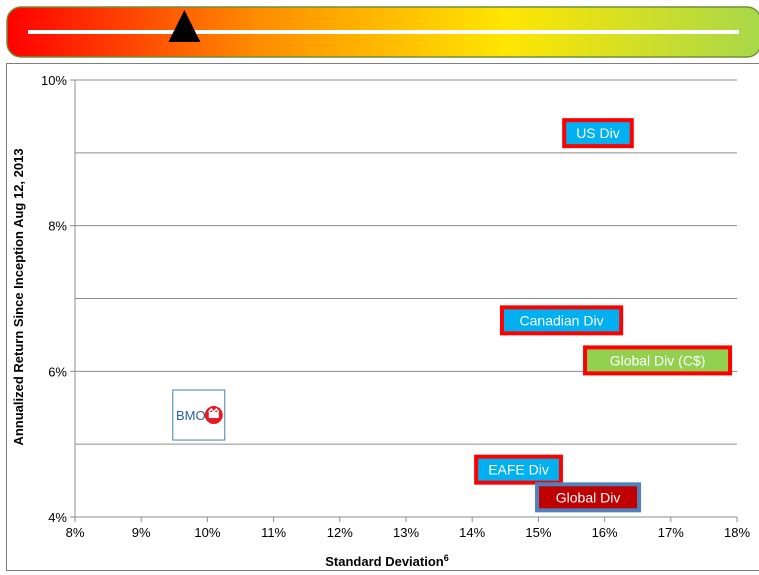 The image size is (759, 575). I want to click on data-point: Global Div (C$), so click(658, 360).